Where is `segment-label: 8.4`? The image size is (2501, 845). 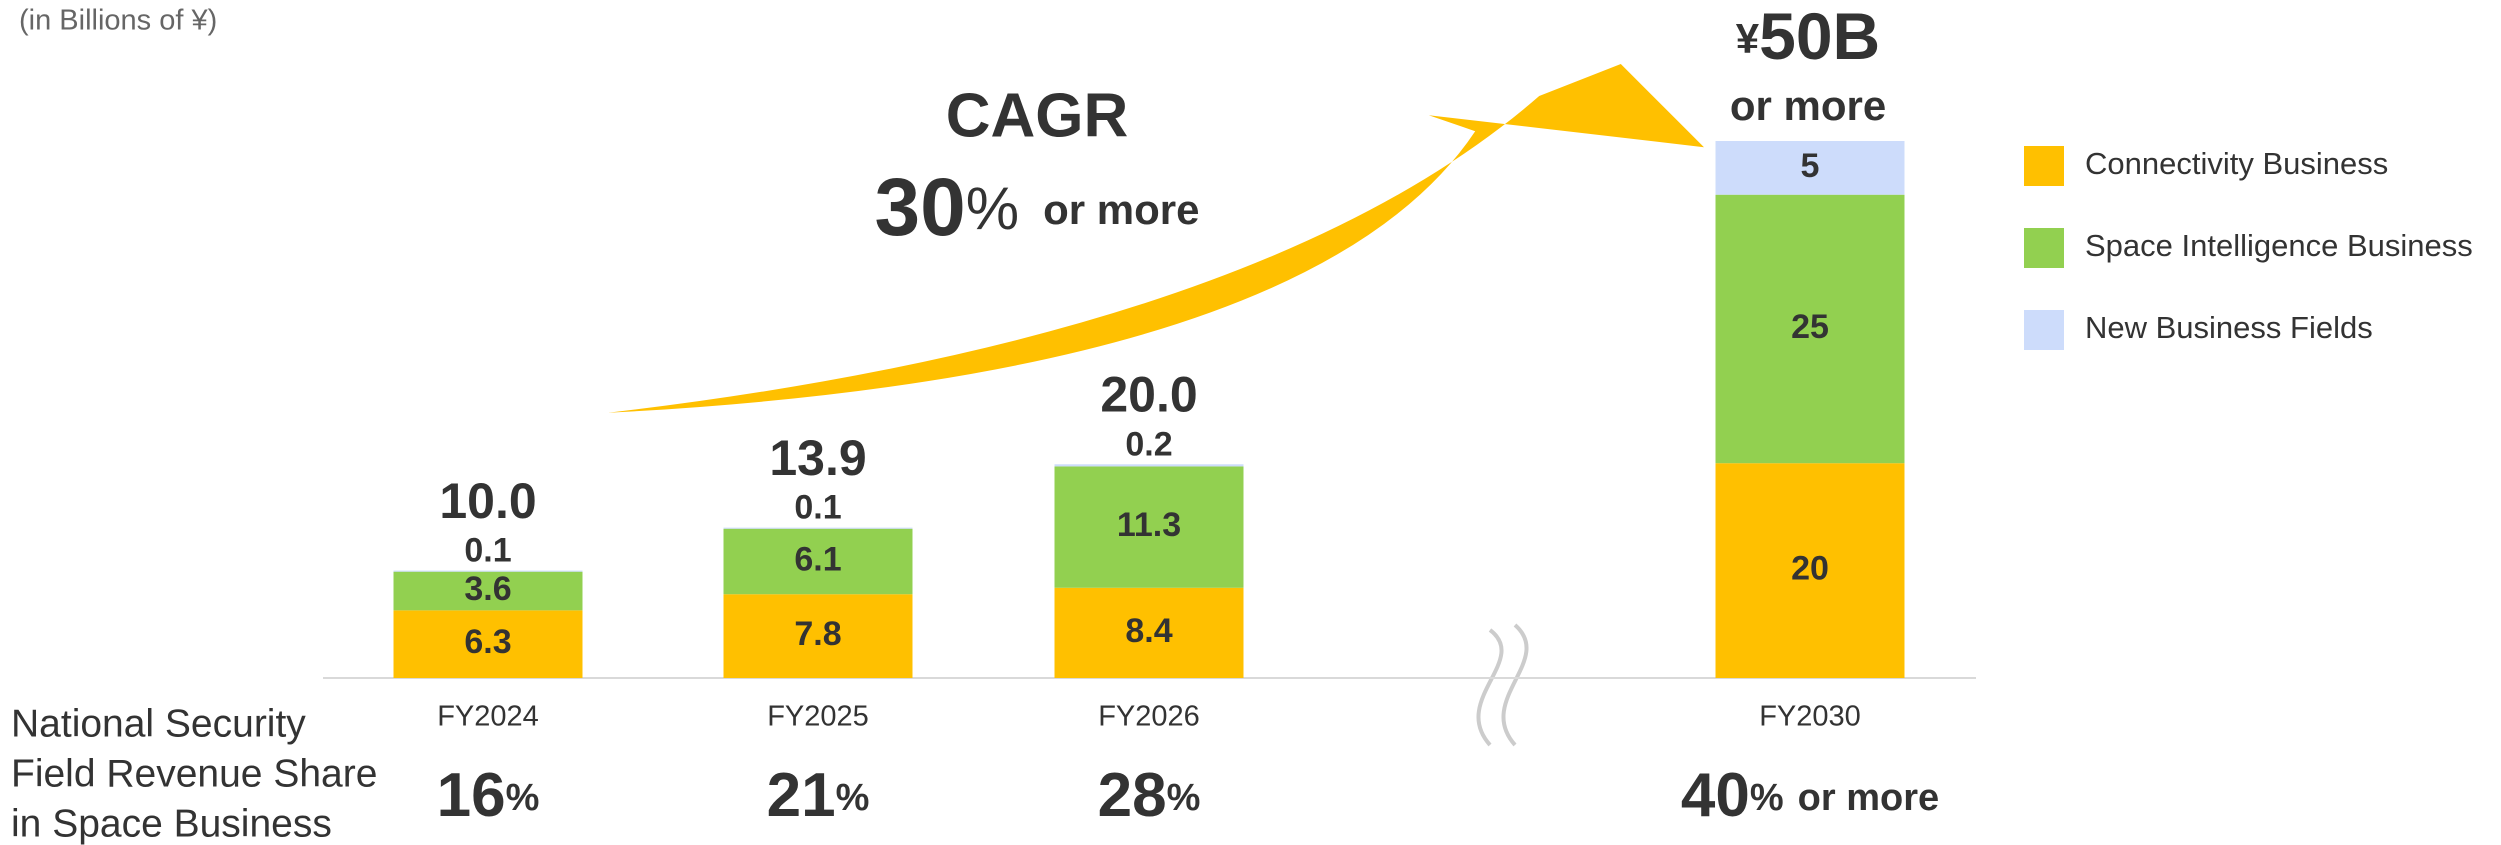 segment-label: 8.4 is located at coordinates (1148, 631).